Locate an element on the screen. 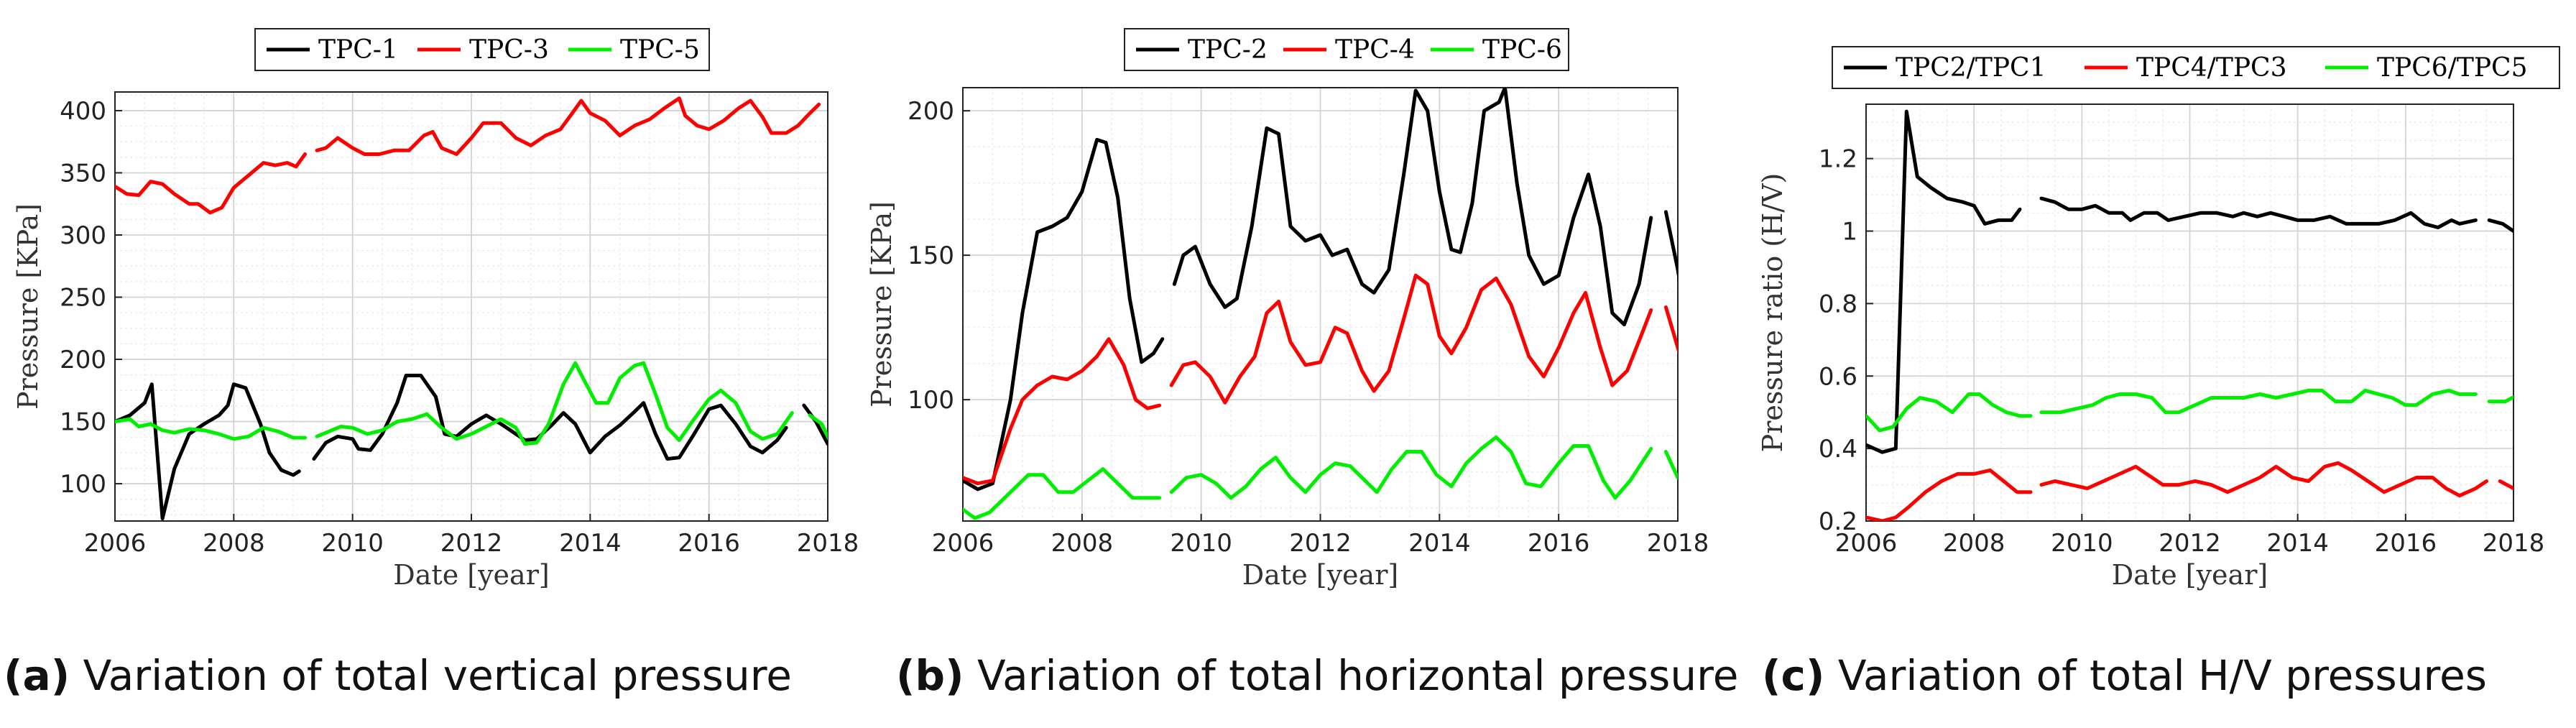 The height and width of the screenshot is (728, 2576). series-line-tpc-5-seg2 is located at coordinates (818, 427).